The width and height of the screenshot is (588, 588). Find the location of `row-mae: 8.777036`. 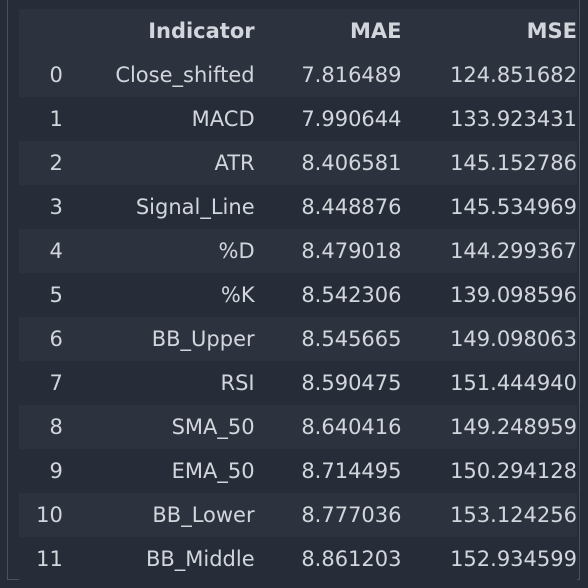

row-mae: 8.777036 is located at coordinates (328, 515).